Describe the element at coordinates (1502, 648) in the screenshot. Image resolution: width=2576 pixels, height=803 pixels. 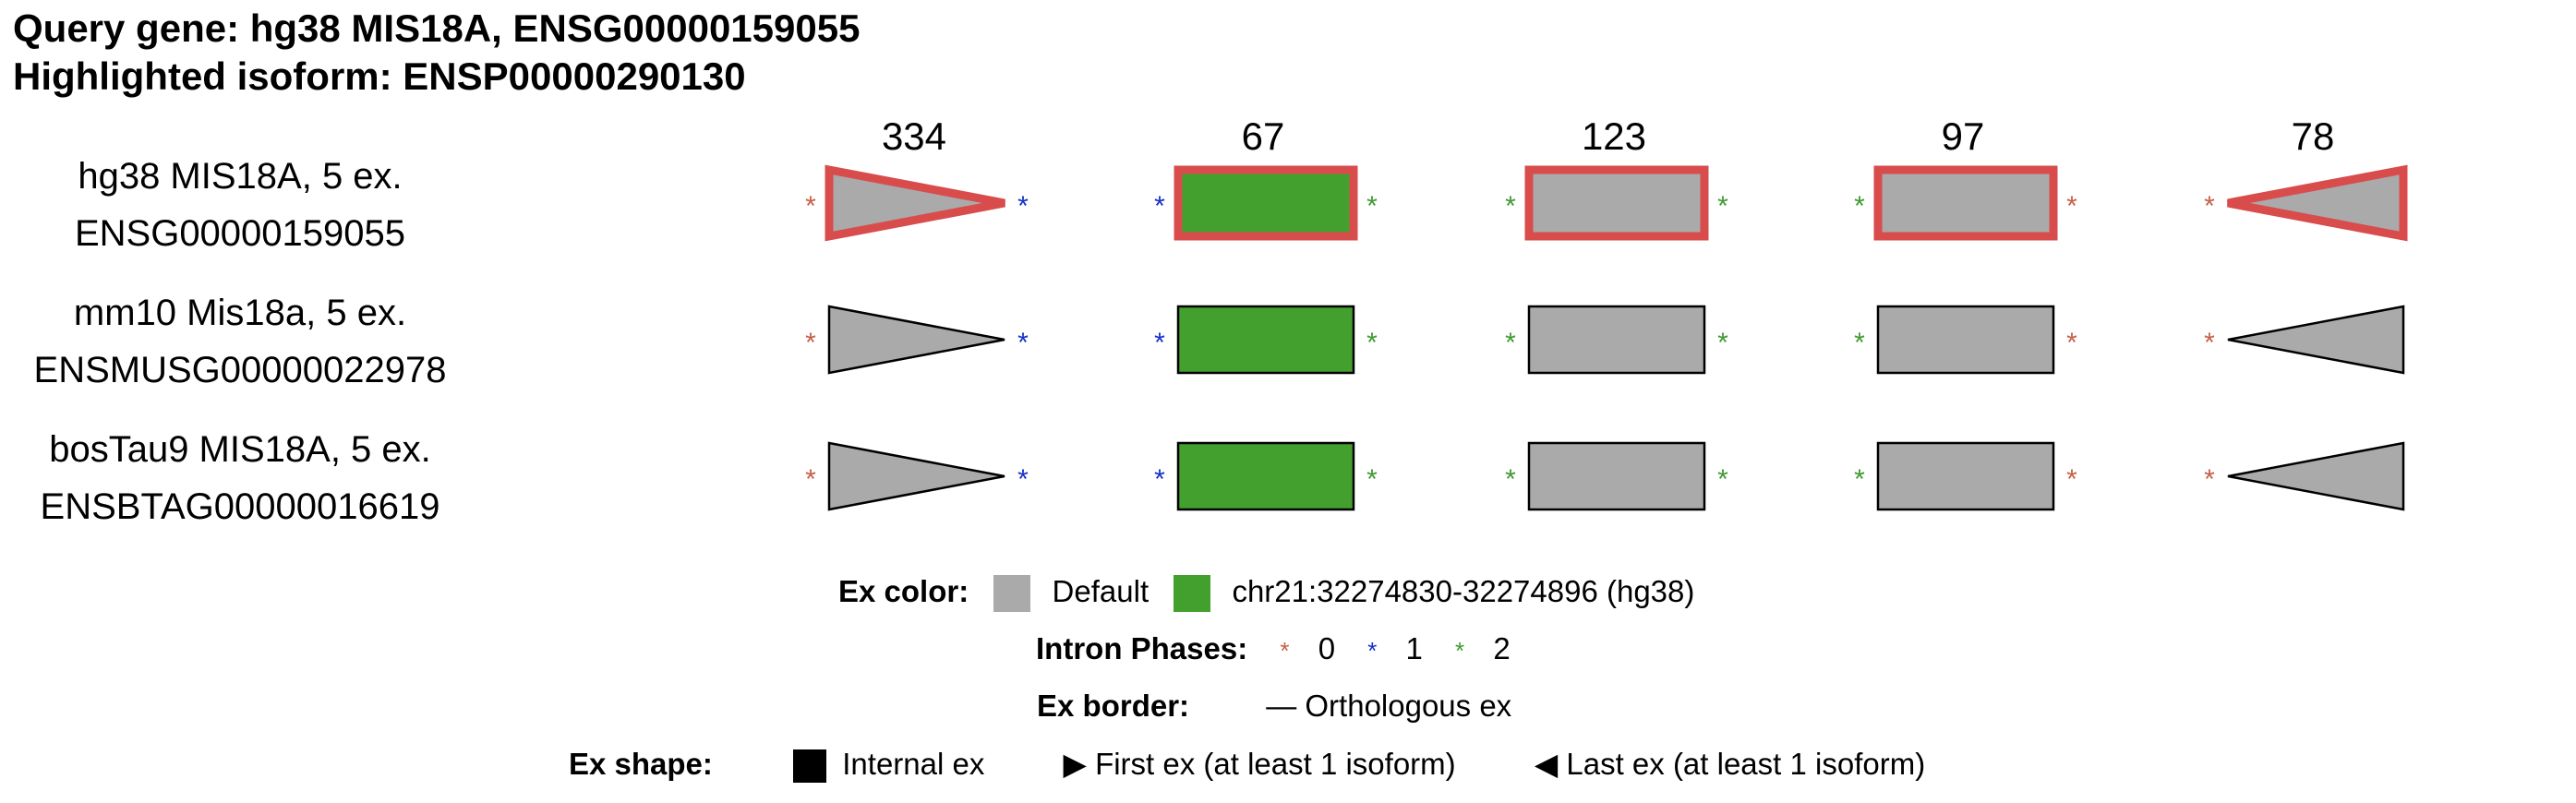
I see `legend-phase-2: 2` at that location.